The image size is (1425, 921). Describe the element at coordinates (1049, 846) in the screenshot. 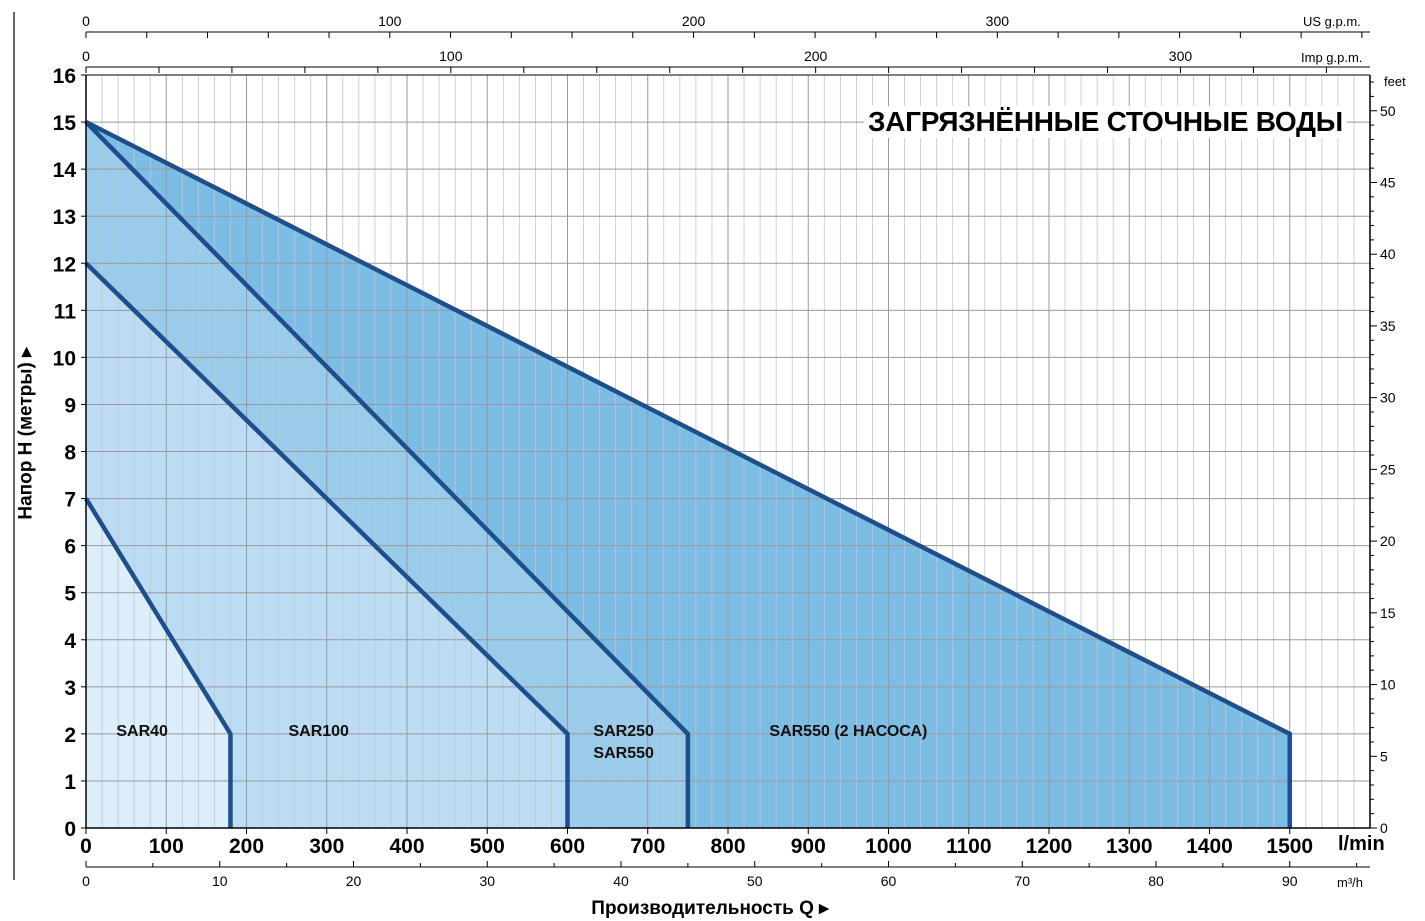

I see `x-tick-label: 1200` at that location.